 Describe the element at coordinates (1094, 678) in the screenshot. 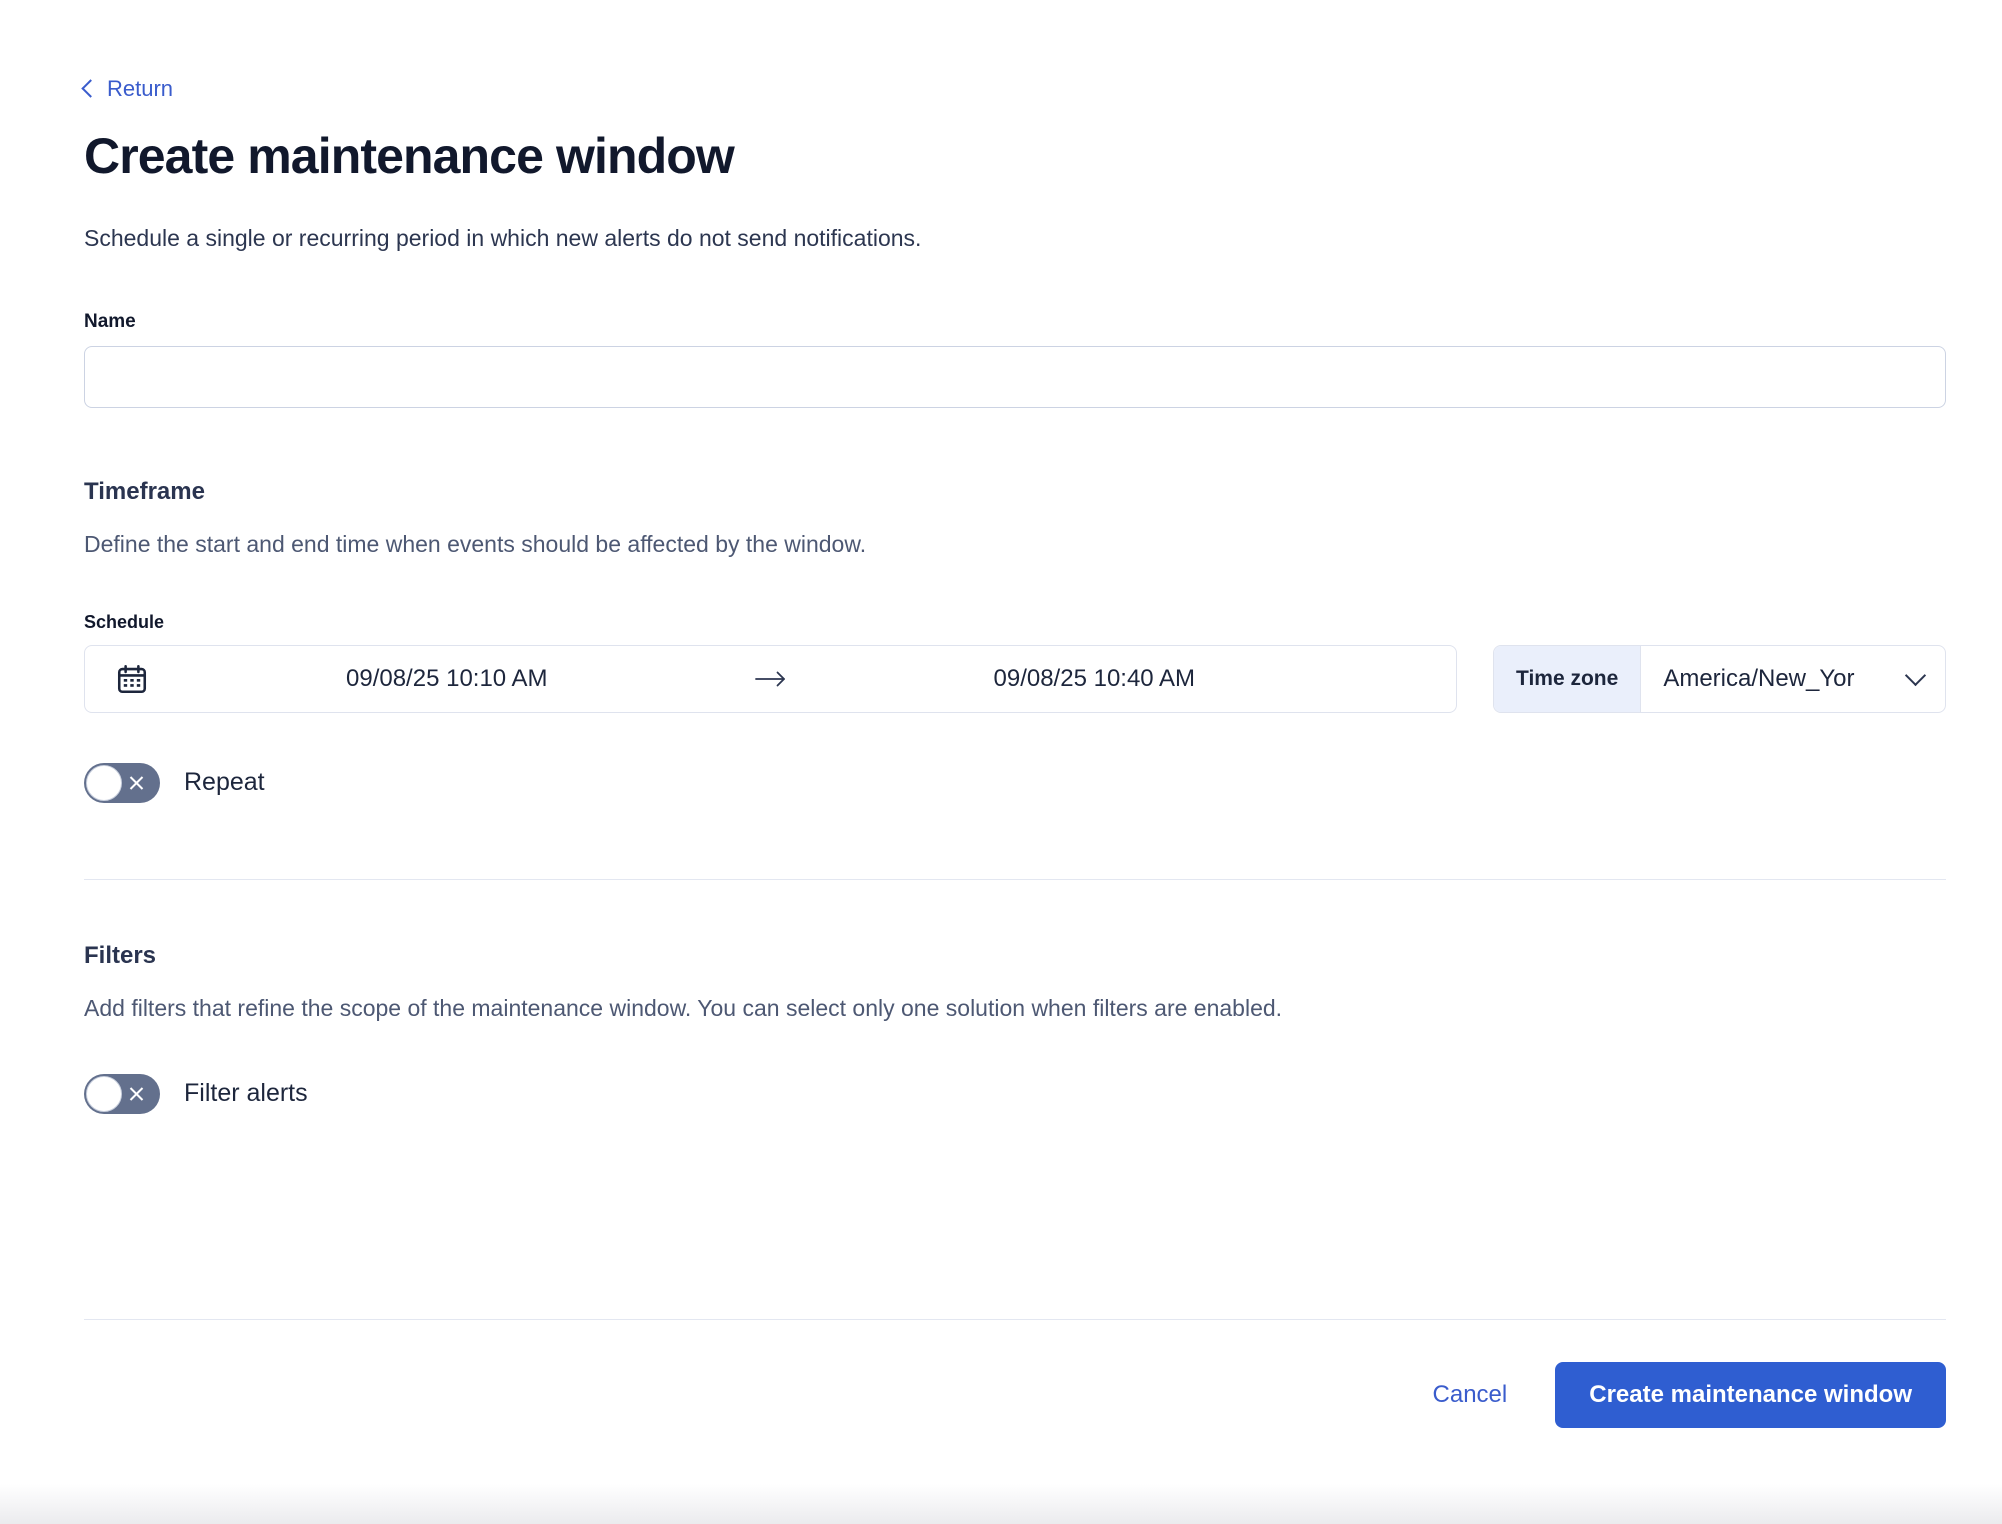

I see `end-datetime-value: 09/08/25 10:40 AM` at that location.